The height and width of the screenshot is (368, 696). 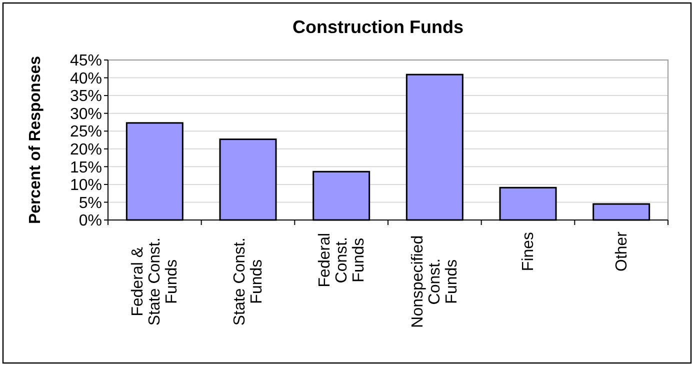 I want to click on y-tick-label: 40%, so click(x=86, y=79).